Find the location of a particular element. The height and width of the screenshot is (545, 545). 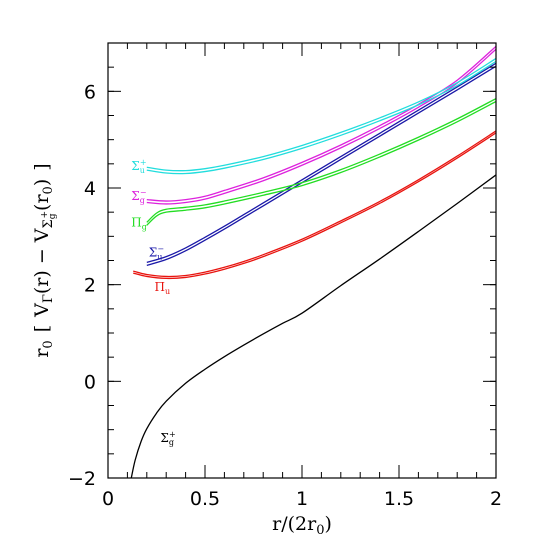

y-axis-title-arg-sub: 0 is located at coordinates (48, 190).